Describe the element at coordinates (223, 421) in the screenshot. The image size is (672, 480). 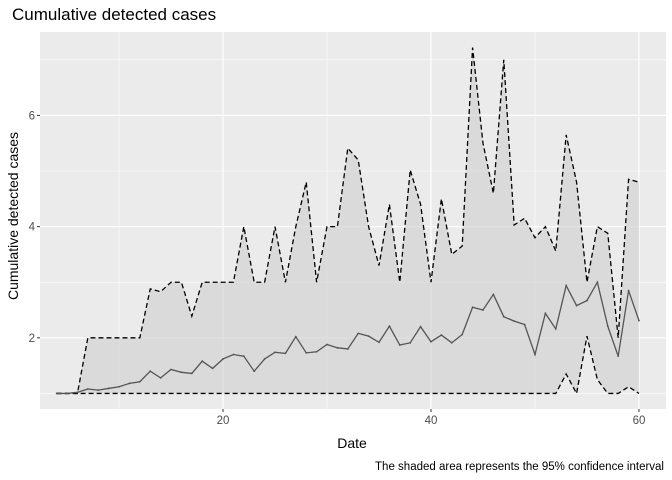
I see `x-tick-label: 20` at that location.